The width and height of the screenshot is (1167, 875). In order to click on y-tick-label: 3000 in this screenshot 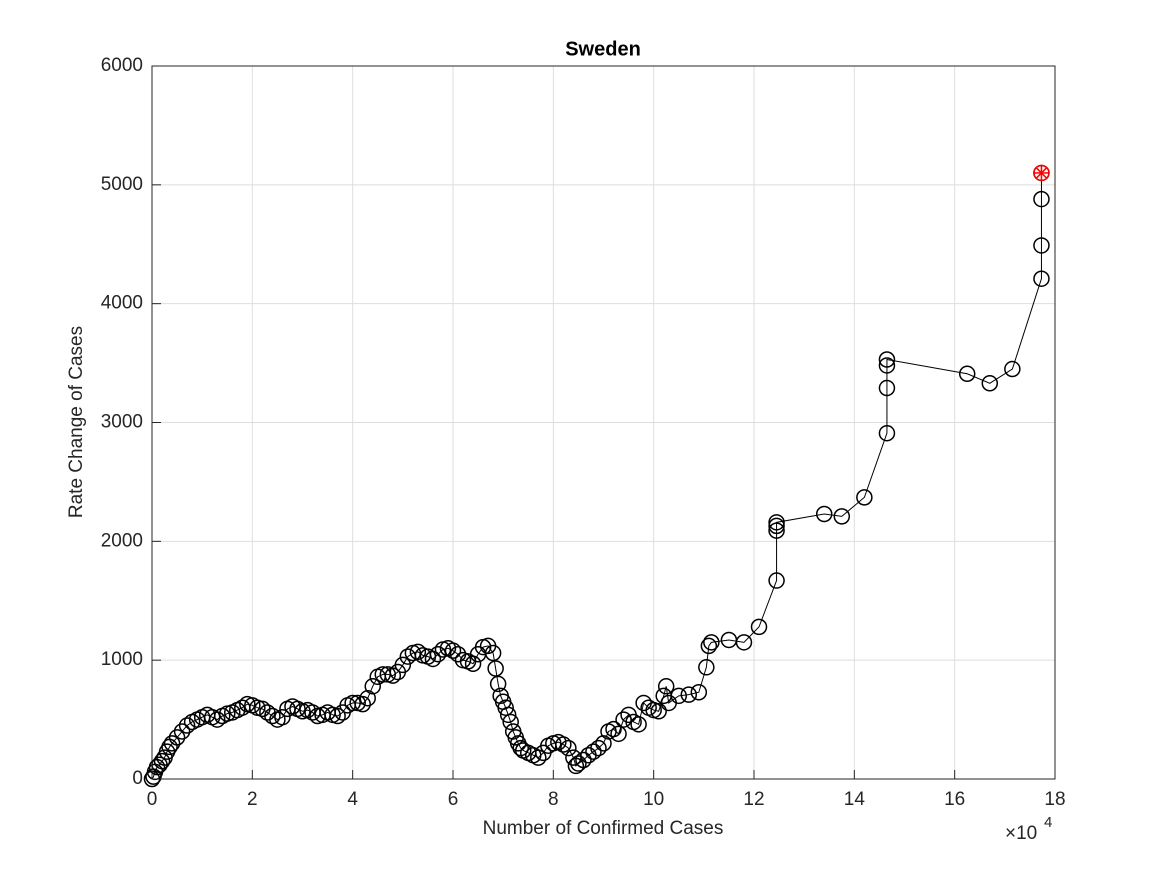, I will do `click(122, 422)`.